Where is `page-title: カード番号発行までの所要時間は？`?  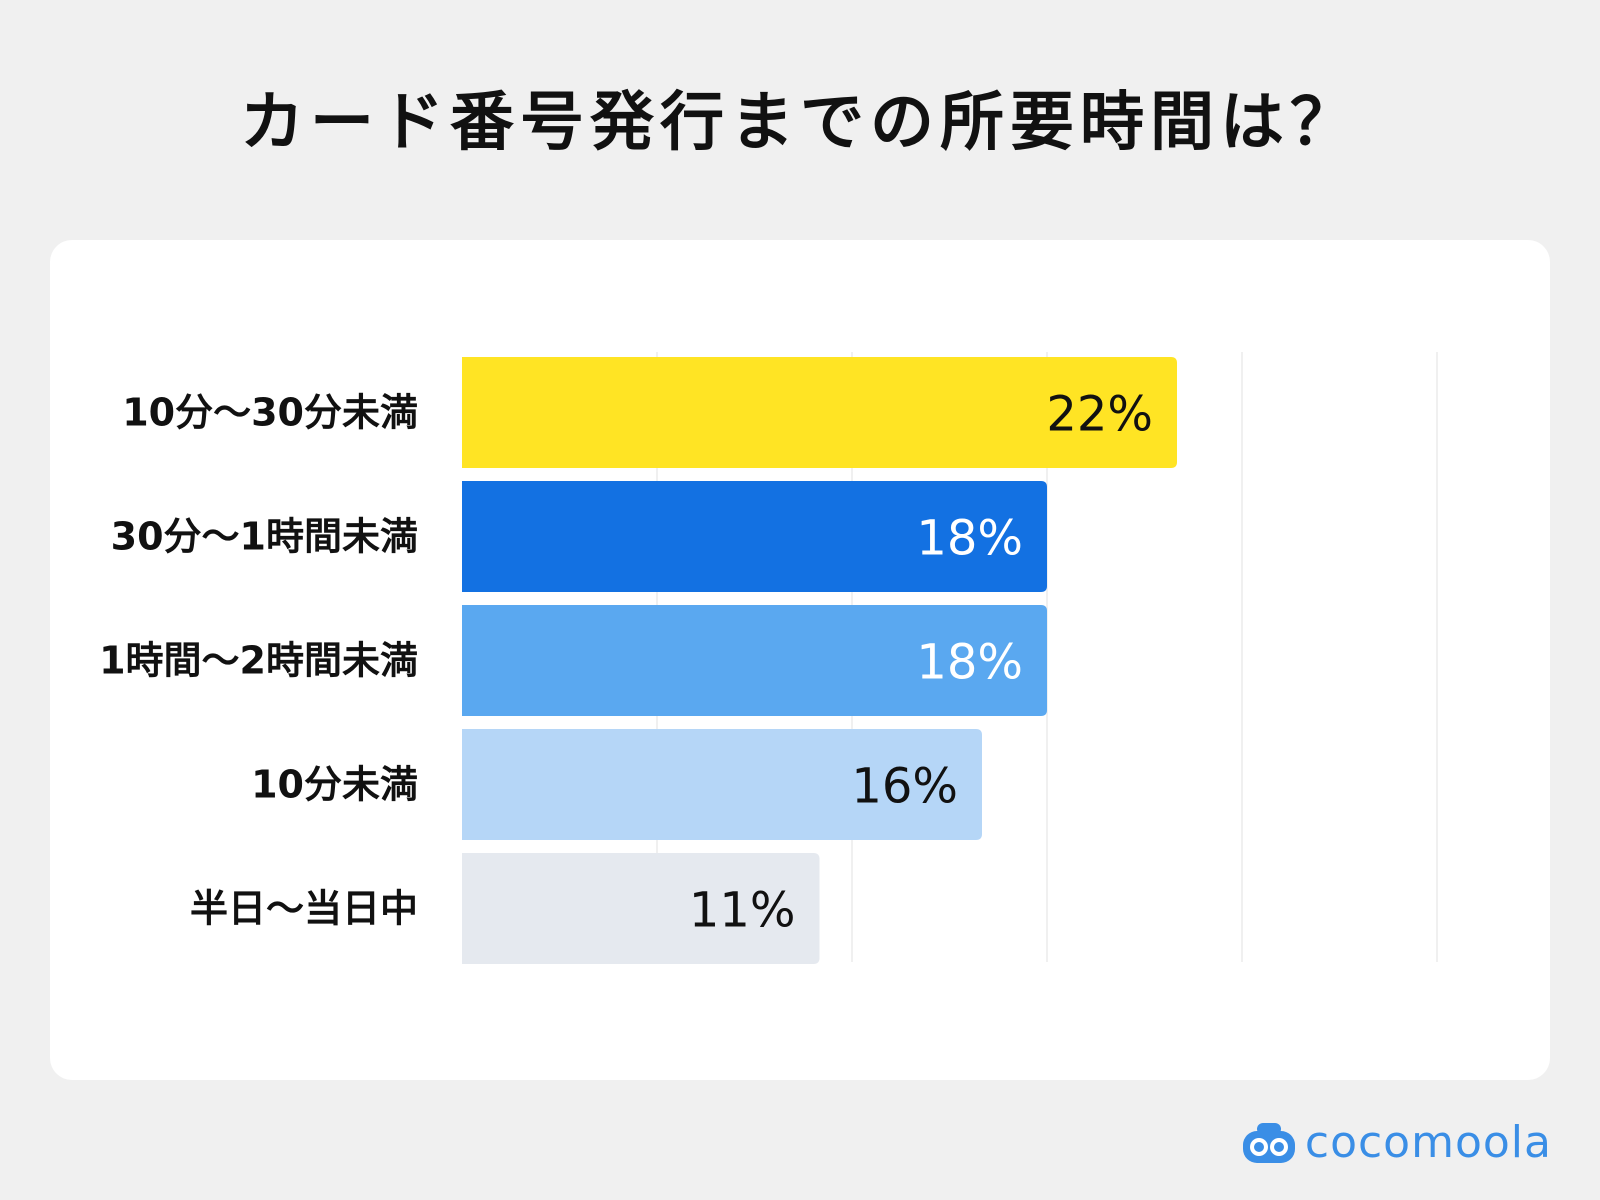
page-title: カード番号発行までの所要時間は？ is located at coordinates (800, 123).